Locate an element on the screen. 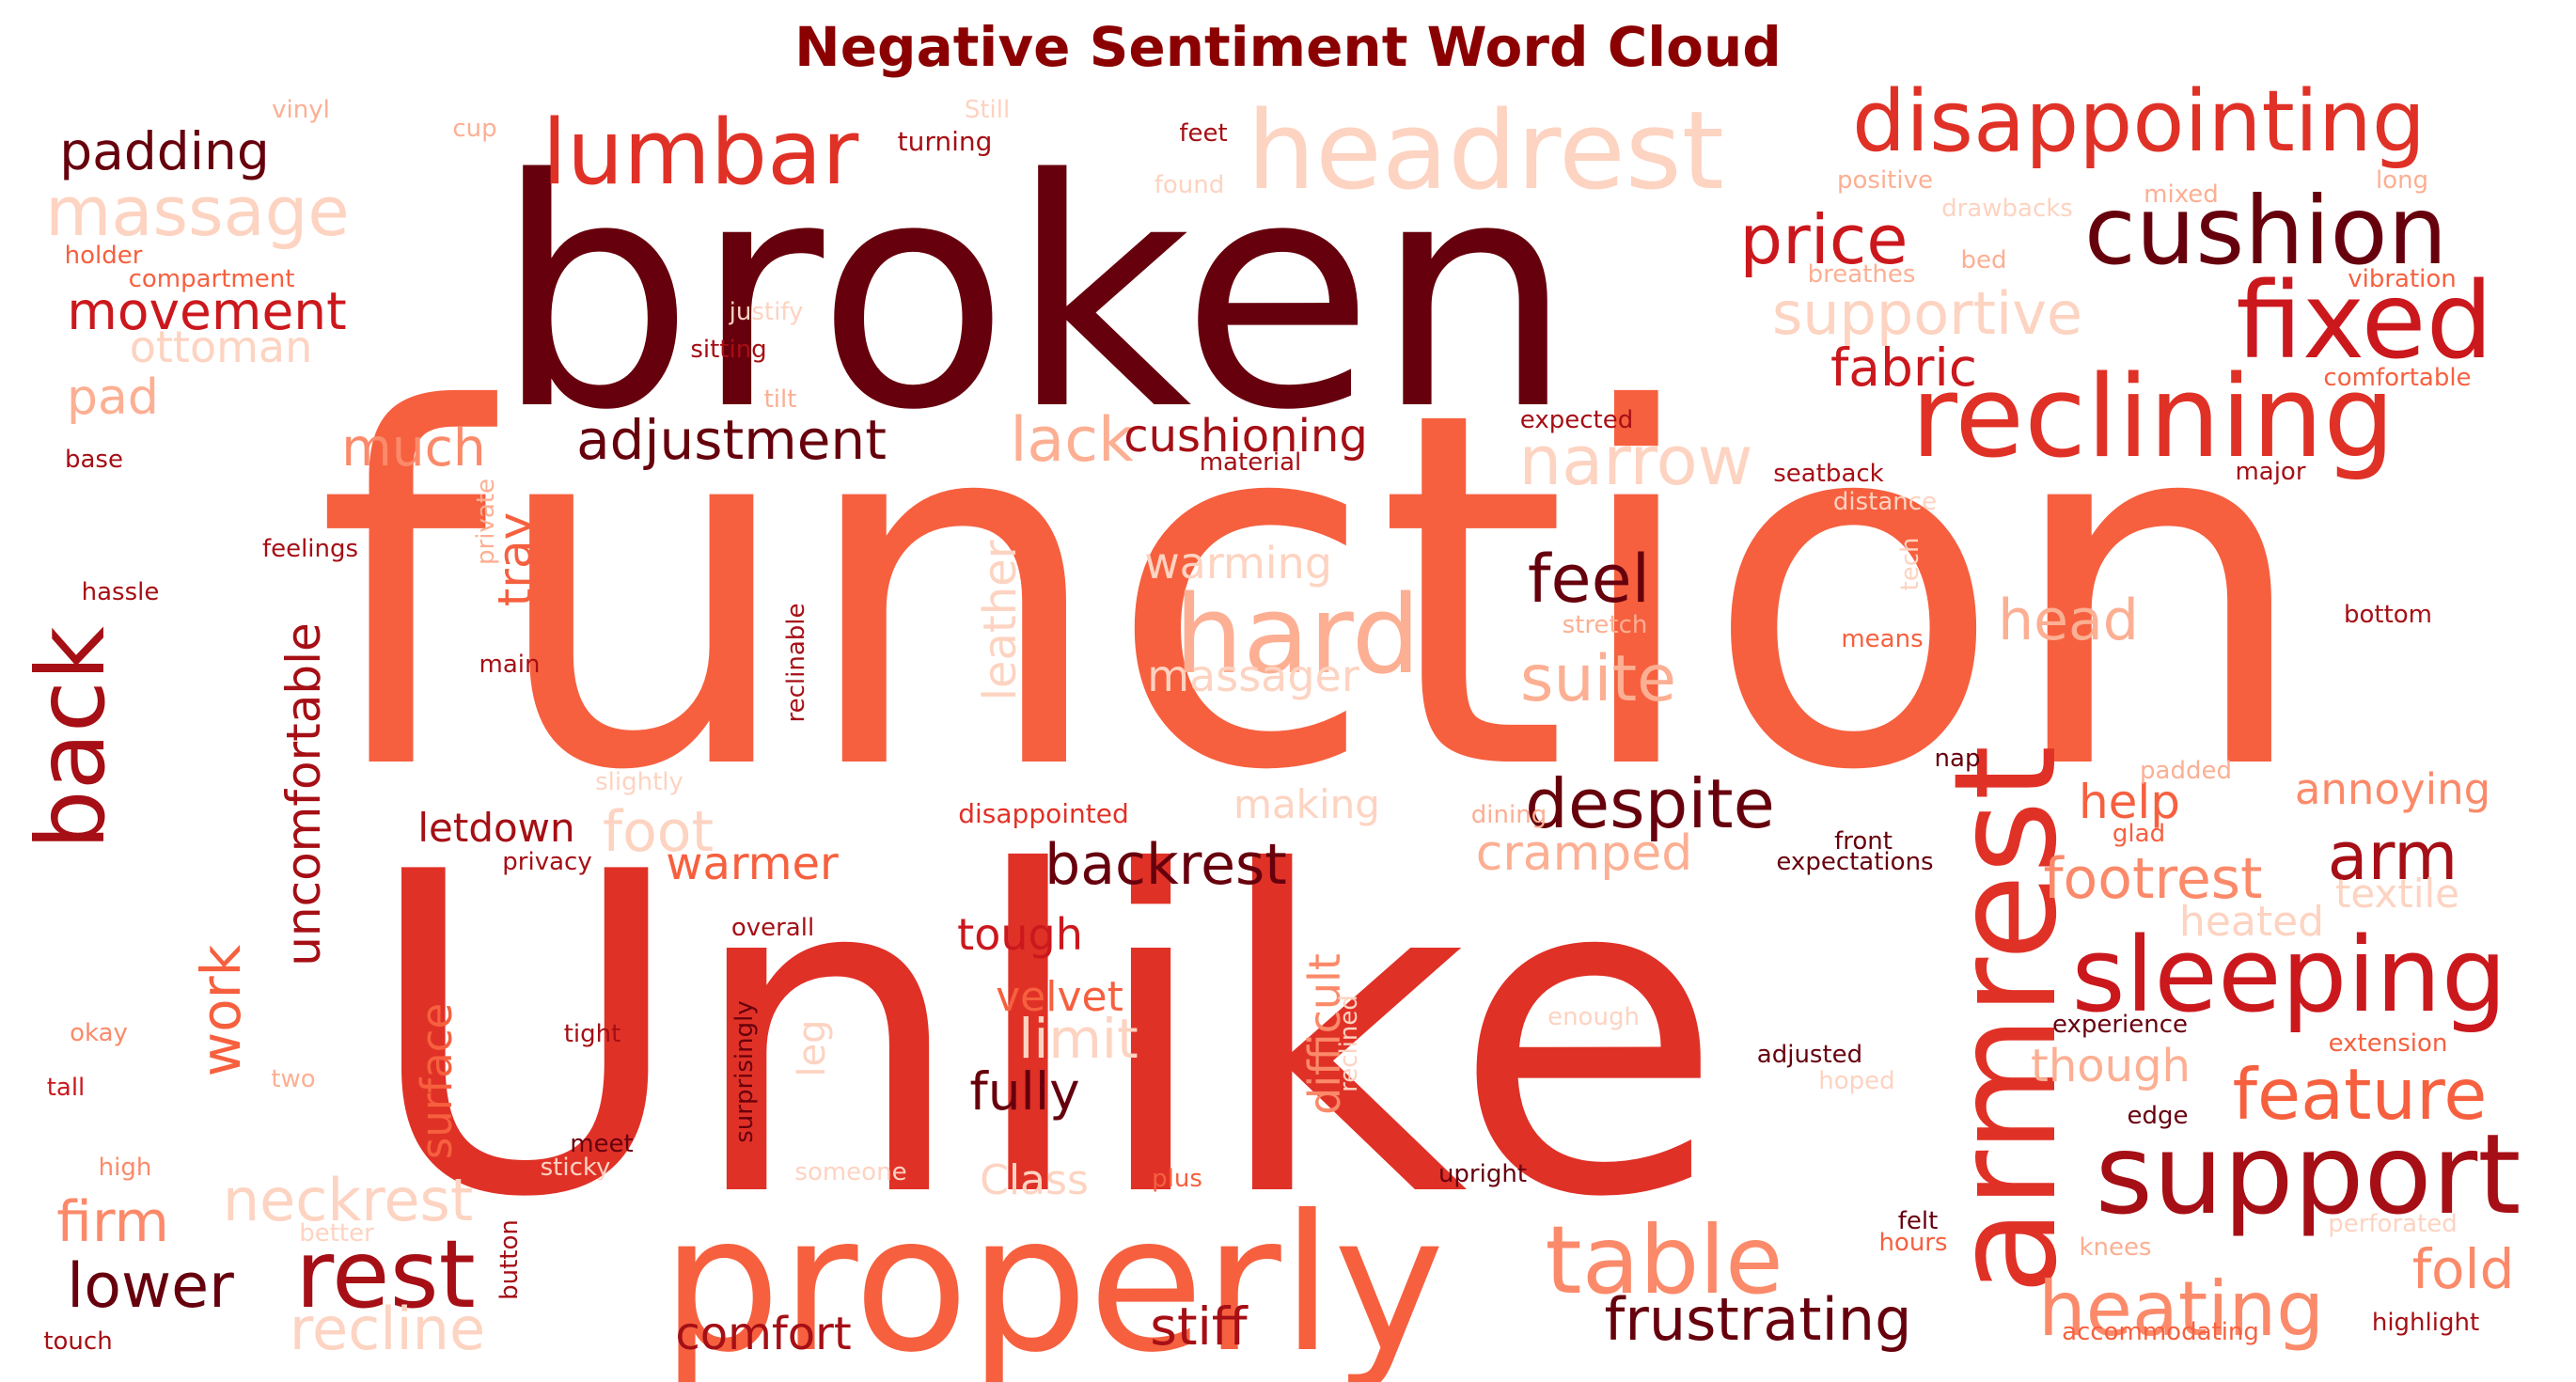 The image size is (2576, 1382). word-positive: positive is located at coordinates (1885, 180).